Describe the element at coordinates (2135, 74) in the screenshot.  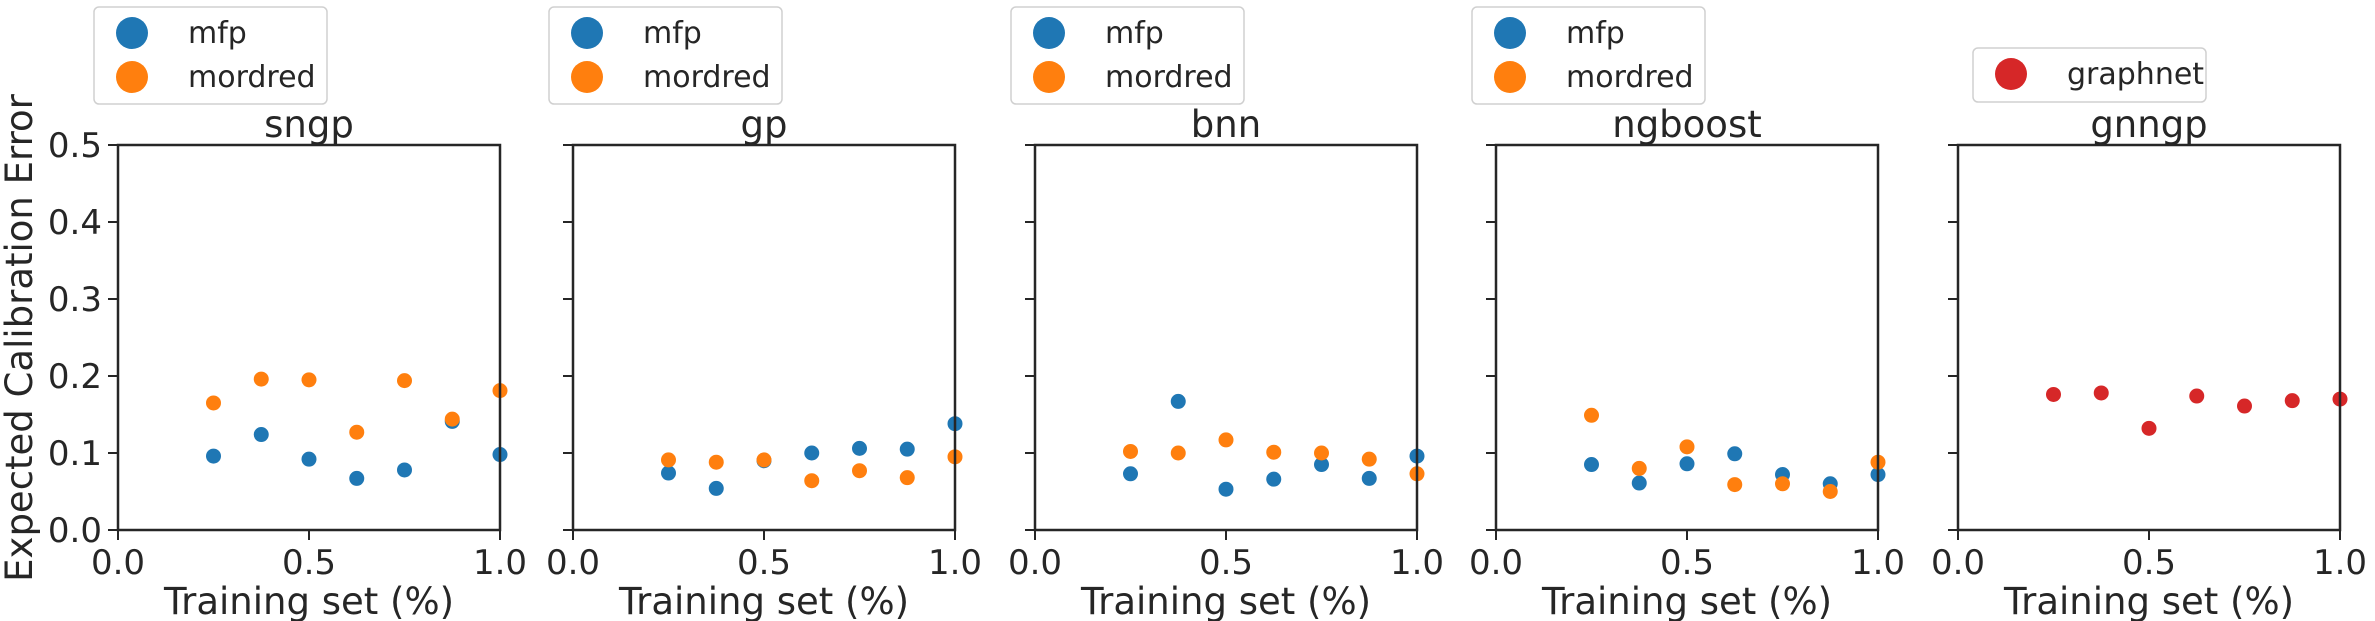
I see `legend-label-graphnet: graphnet` at that location.